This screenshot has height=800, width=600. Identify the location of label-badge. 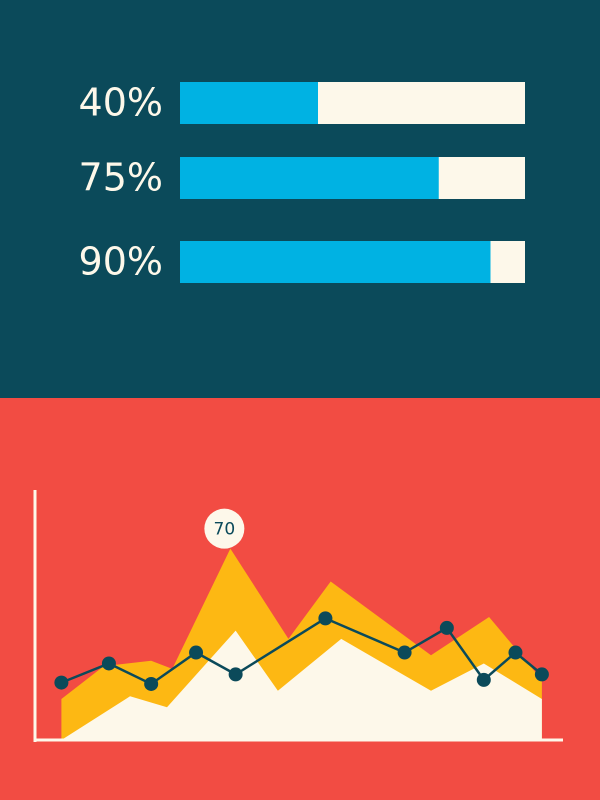
(224, 528).